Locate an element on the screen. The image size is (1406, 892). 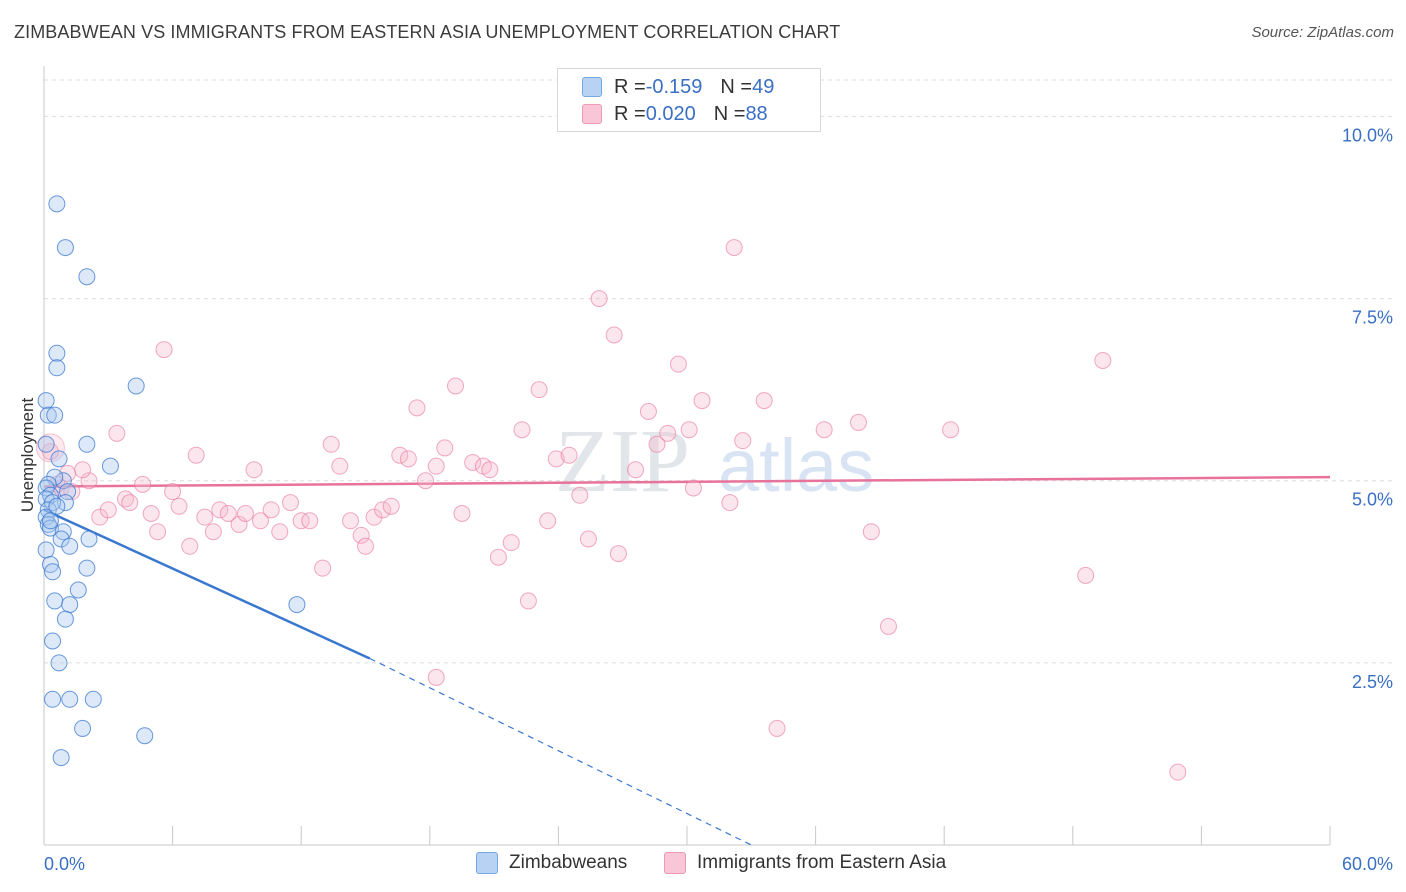
y-tick-label: 10.0% is located at coordinates (1367, 135).